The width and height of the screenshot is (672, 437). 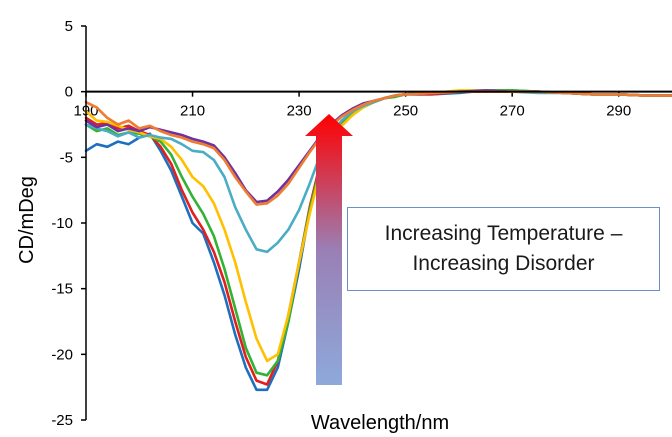 What do you see at coordinates (512, 111) in the screenshot?
I see `x-tick-label: 270` at bounding box center [512, 111].